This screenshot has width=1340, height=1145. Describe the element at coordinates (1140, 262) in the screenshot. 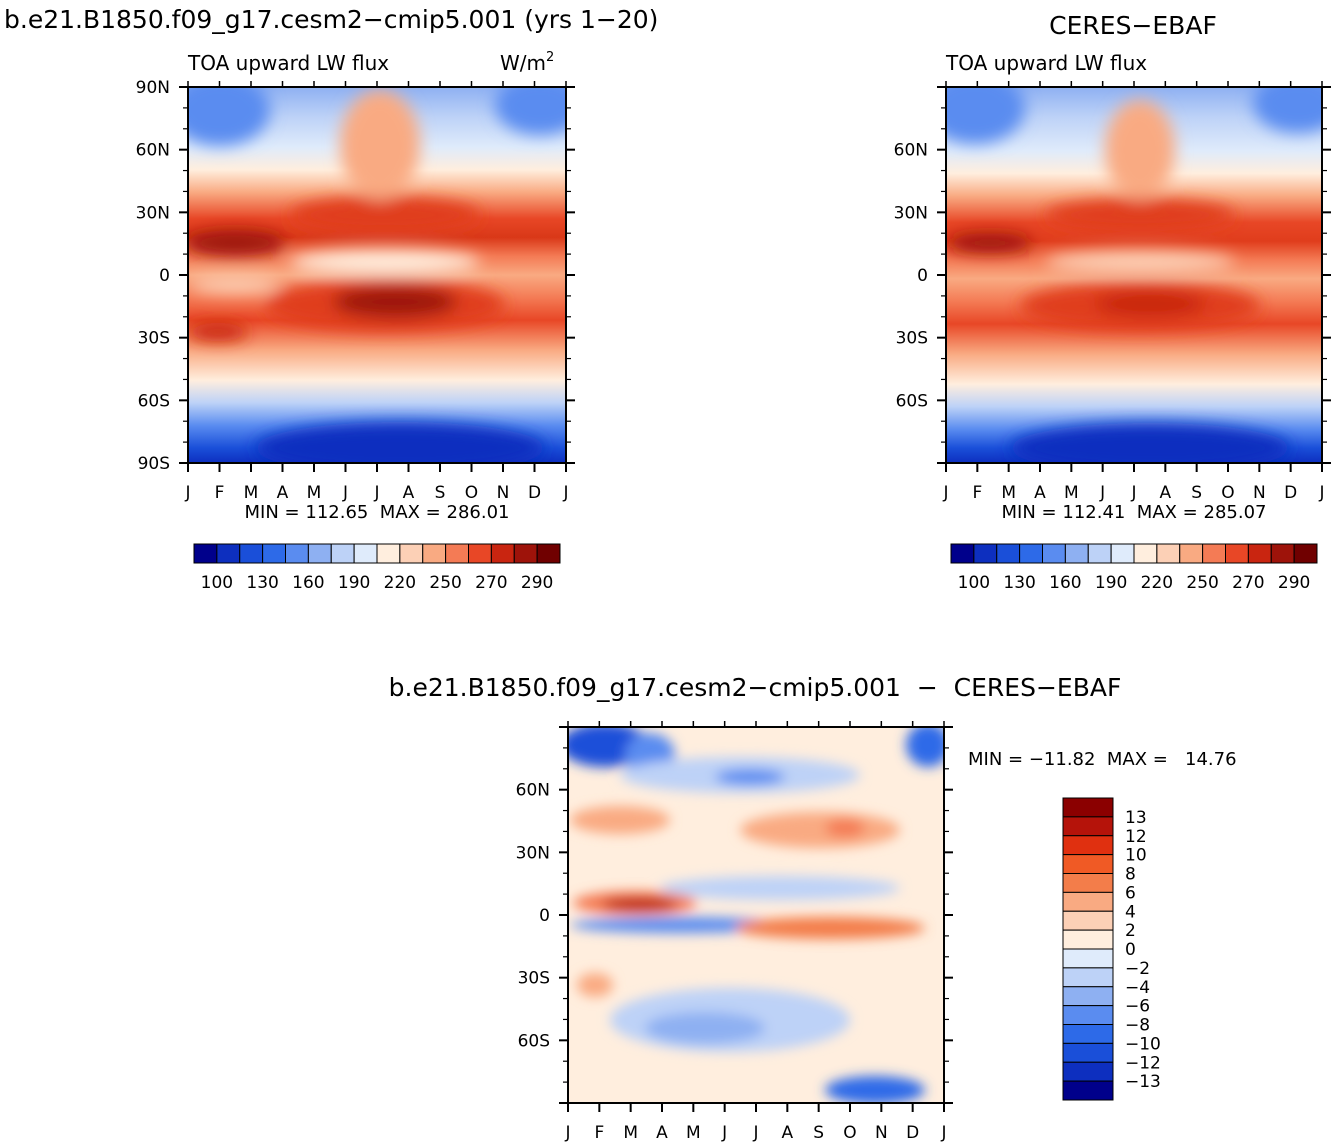

I see `obs-eq-trough` at that location.